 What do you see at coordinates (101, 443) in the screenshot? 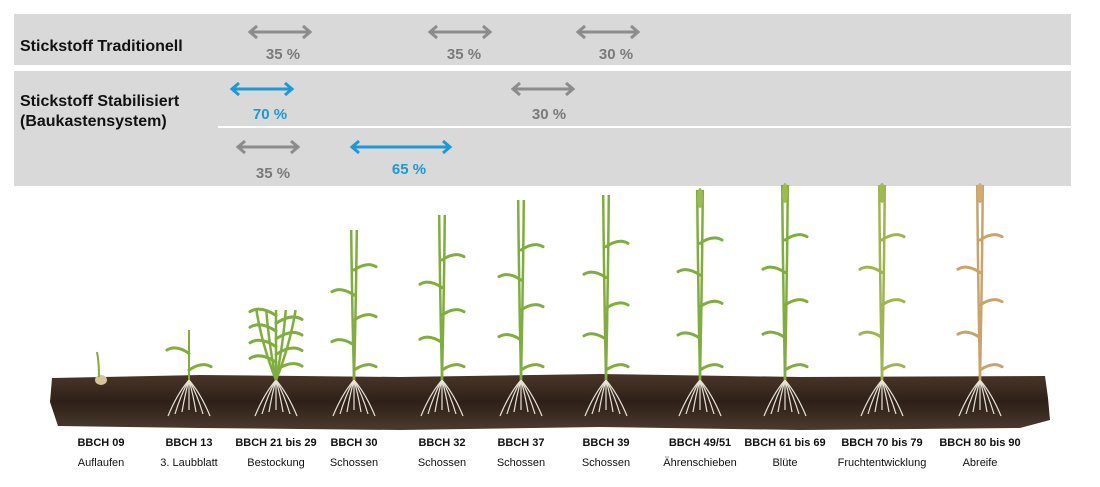
I see `stage-code: BBCH 09` at bounding box center [101, 443].